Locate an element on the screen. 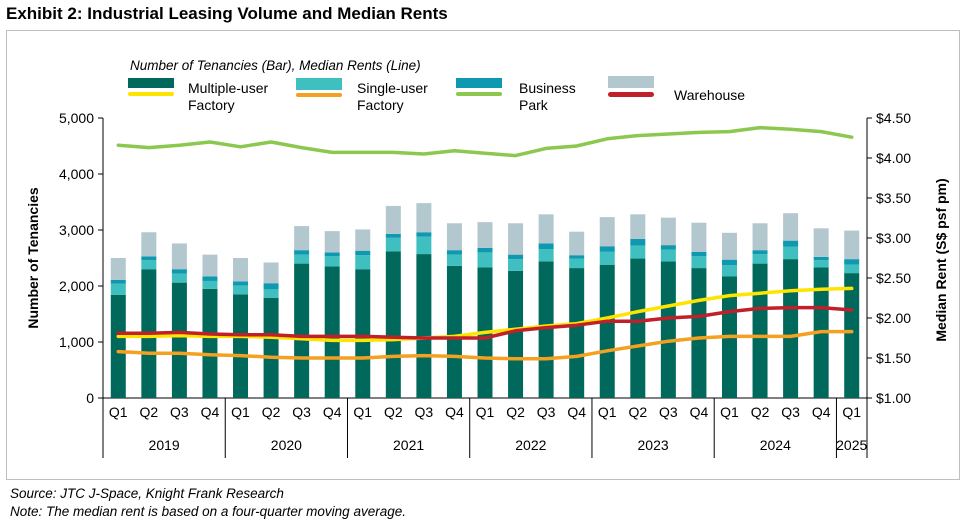  year-label: 2021 is located at coordinates (408, 445).